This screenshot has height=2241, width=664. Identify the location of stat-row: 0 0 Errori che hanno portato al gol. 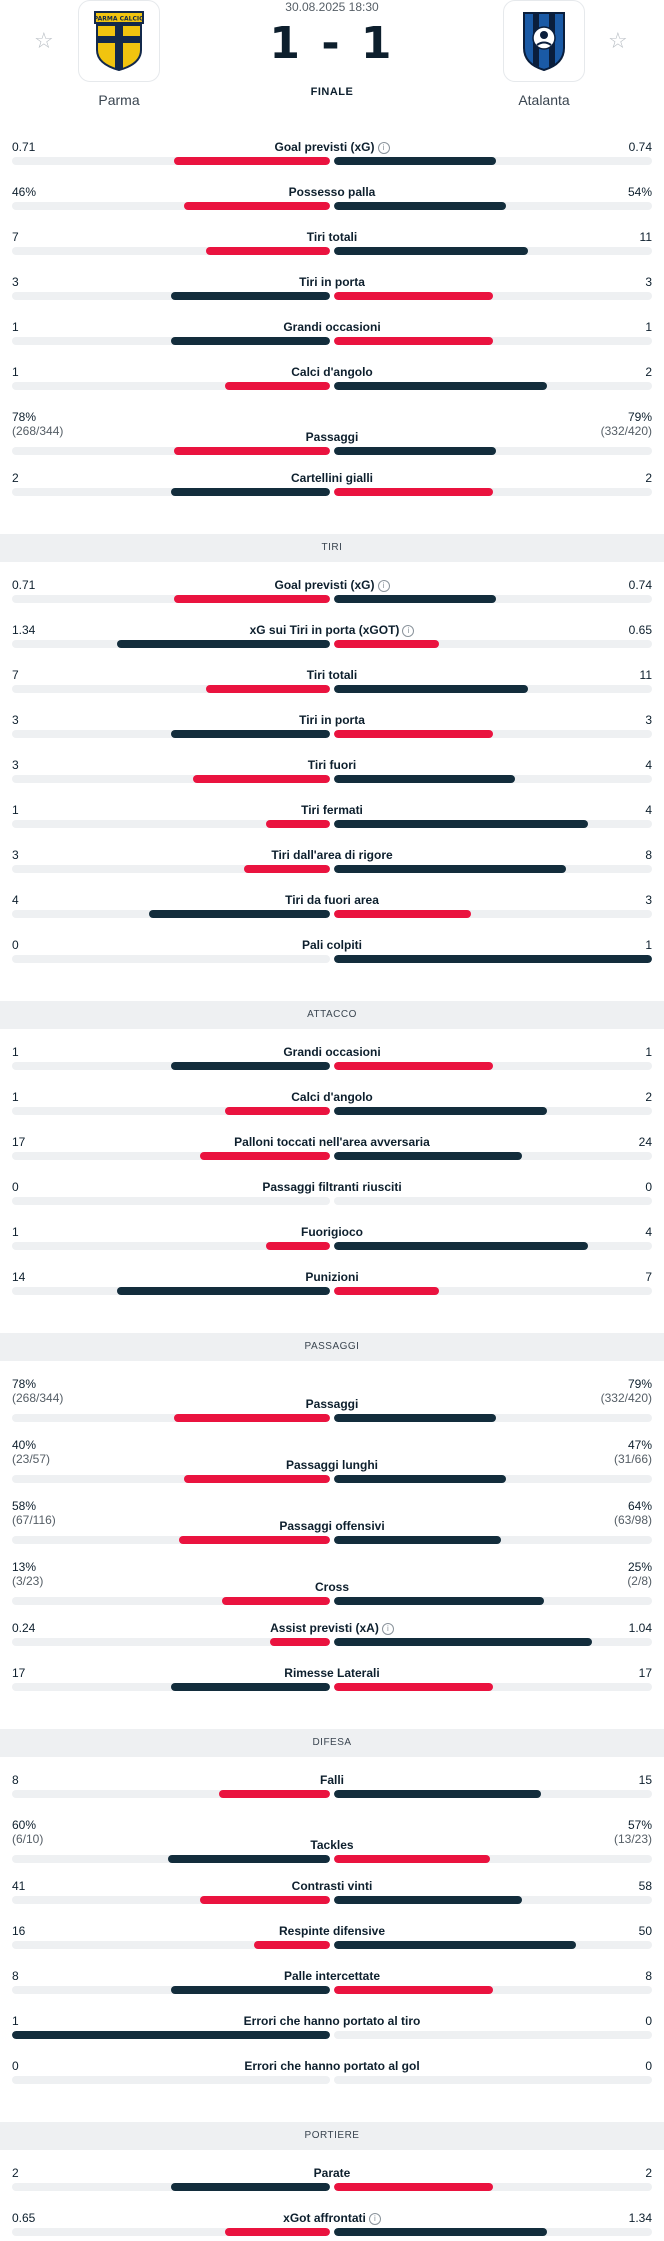
(332, 2081).